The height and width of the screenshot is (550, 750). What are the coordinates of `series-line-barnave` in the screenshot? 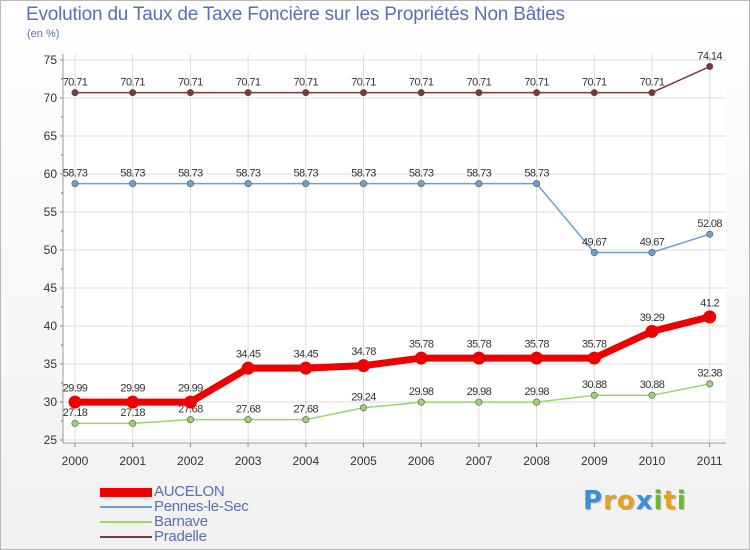 It's located at (392, 404).